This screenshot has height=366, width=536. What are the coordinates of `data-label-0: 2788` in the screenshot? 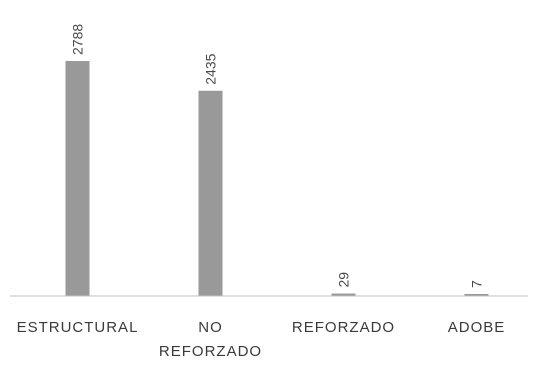 It's located at (78, 39).